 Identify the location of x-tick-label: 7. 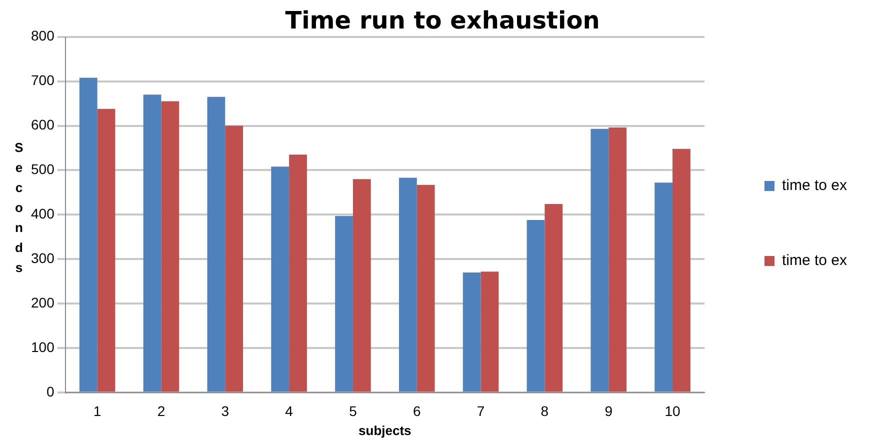
(480, 410).